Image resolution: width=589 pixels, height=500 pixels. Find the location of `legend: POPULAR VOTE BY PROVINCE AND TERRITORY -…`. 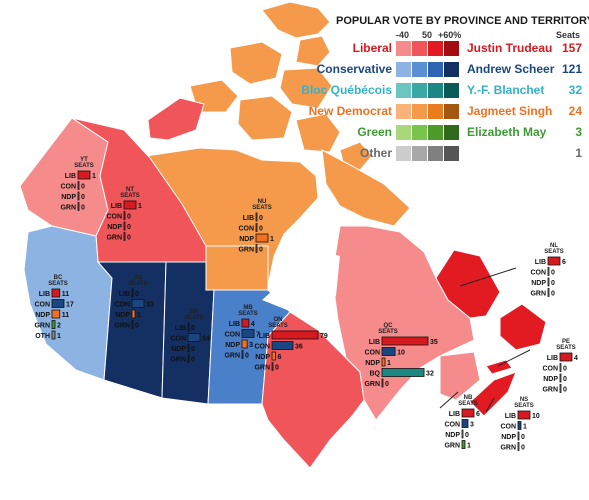

legend: POPULAR VOTE BY PROVINCE AND TERRITORY -… is located at coordinates (445, 88).